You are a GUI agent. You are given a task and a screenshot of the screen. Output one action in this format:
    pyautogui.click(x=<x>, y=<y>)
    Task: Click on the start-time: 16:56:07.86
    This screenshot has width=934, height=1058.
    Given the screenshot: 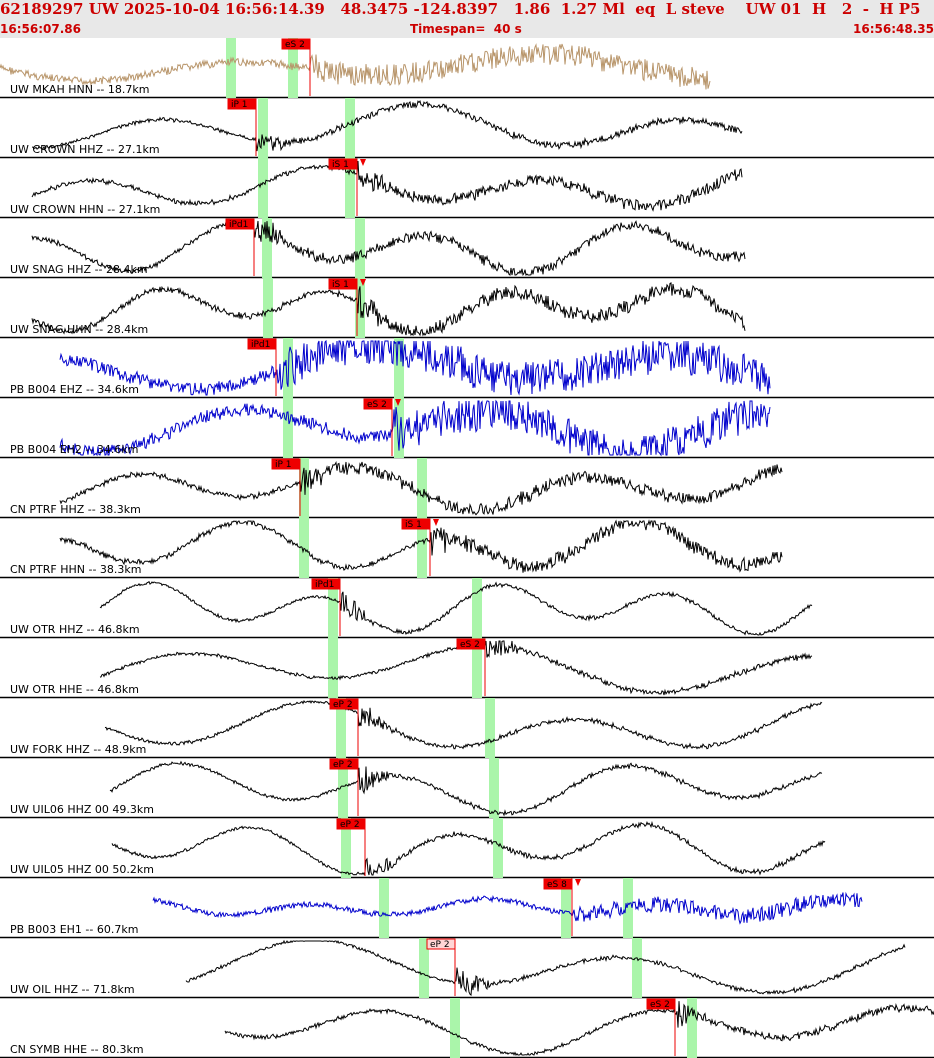 What is the action you would take?
    pyautogui.click(x=40, y=29)
    